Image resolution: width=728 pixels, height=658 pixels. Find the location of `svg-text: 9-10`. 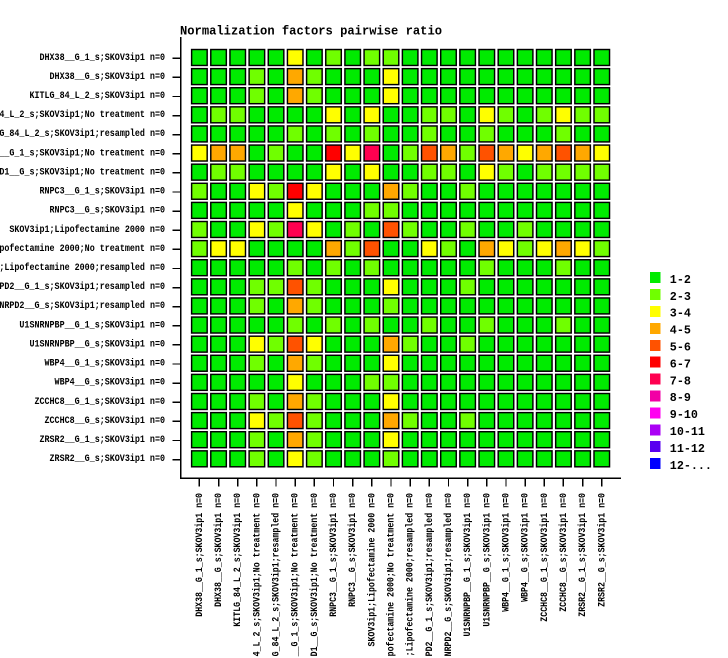

svg-text: 9-10 is located at coordinates (684, 415).